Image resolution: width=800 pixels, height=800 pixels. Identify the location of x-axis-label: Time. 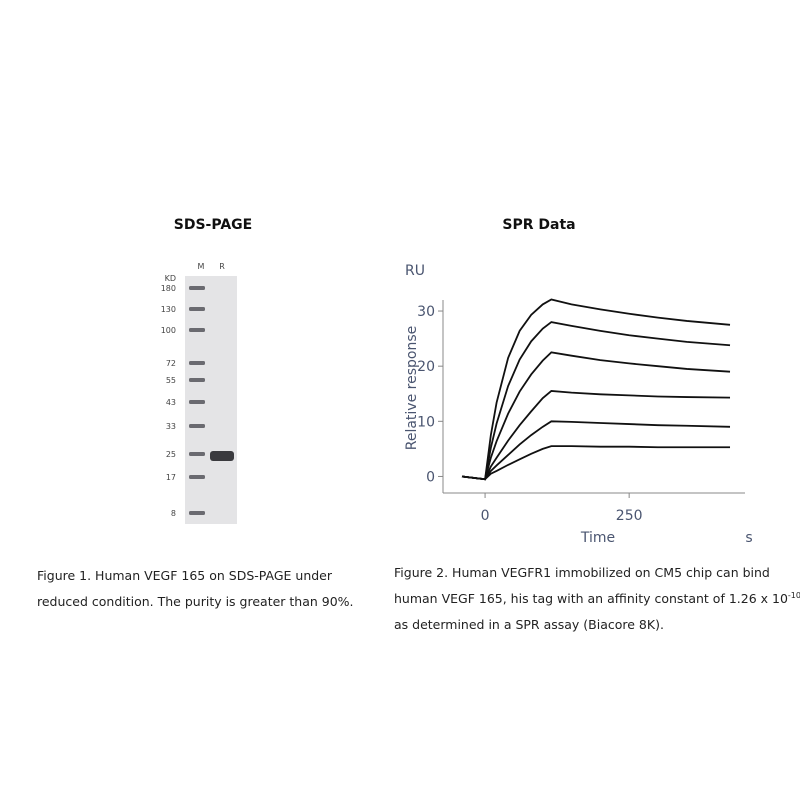
(597, 538).